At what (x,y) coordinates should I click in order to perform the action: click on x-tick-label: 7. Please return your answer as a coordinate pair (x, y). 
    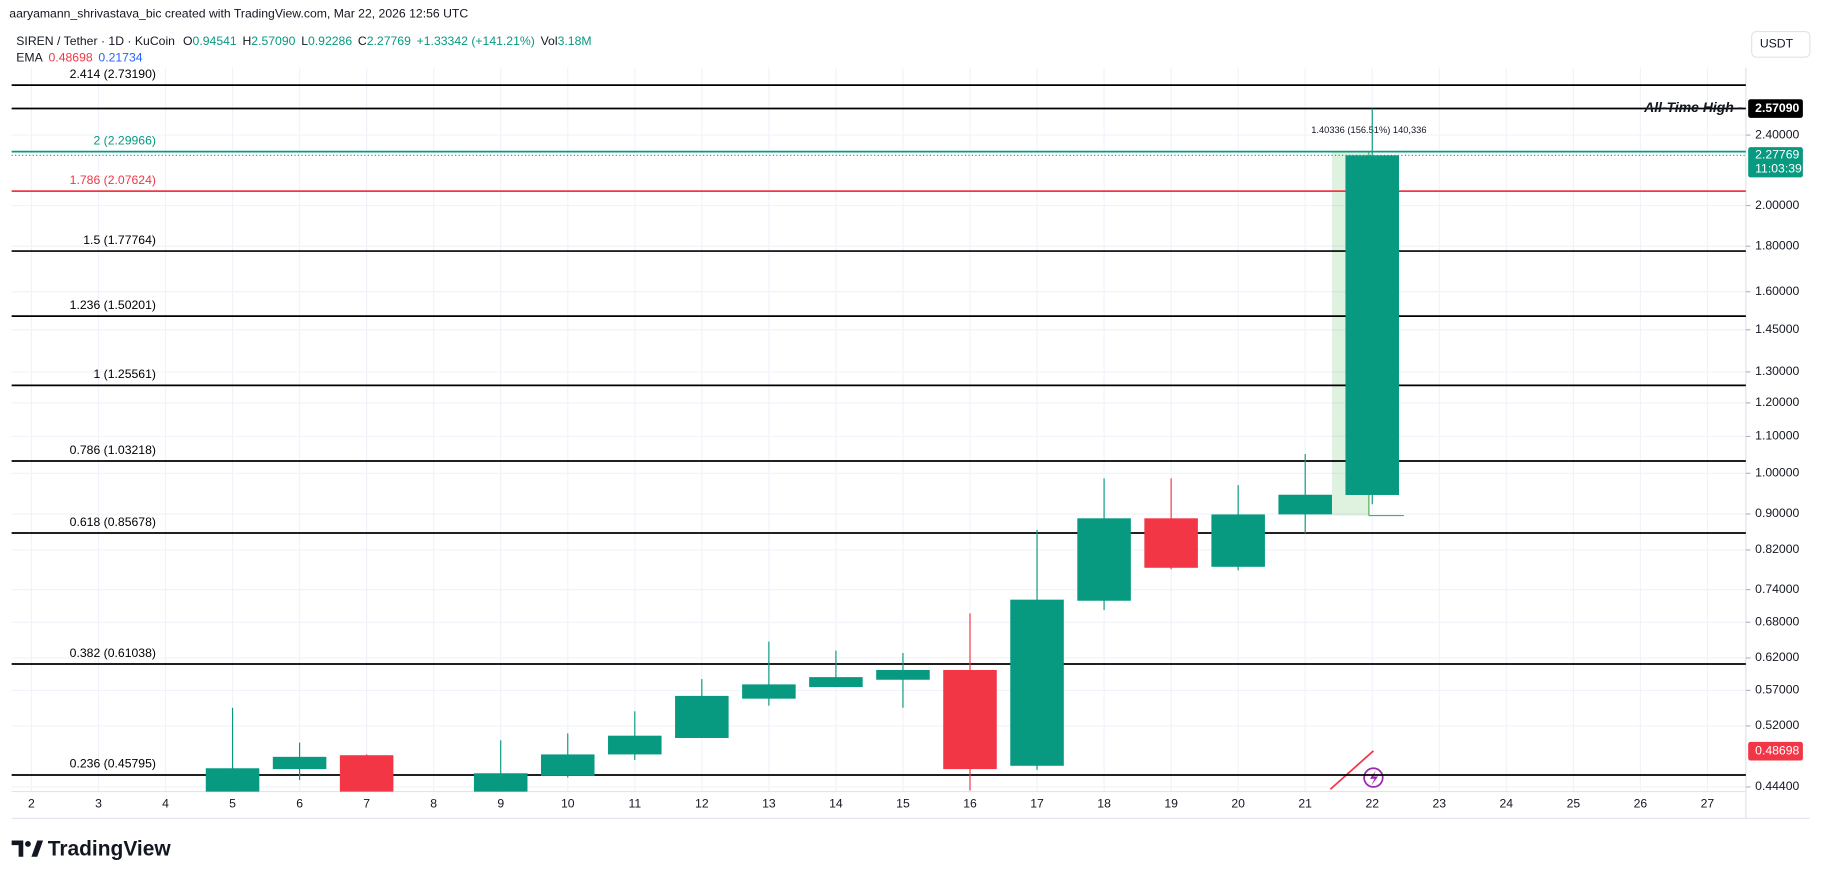
    Looking at the image, I should click on (366, 804).